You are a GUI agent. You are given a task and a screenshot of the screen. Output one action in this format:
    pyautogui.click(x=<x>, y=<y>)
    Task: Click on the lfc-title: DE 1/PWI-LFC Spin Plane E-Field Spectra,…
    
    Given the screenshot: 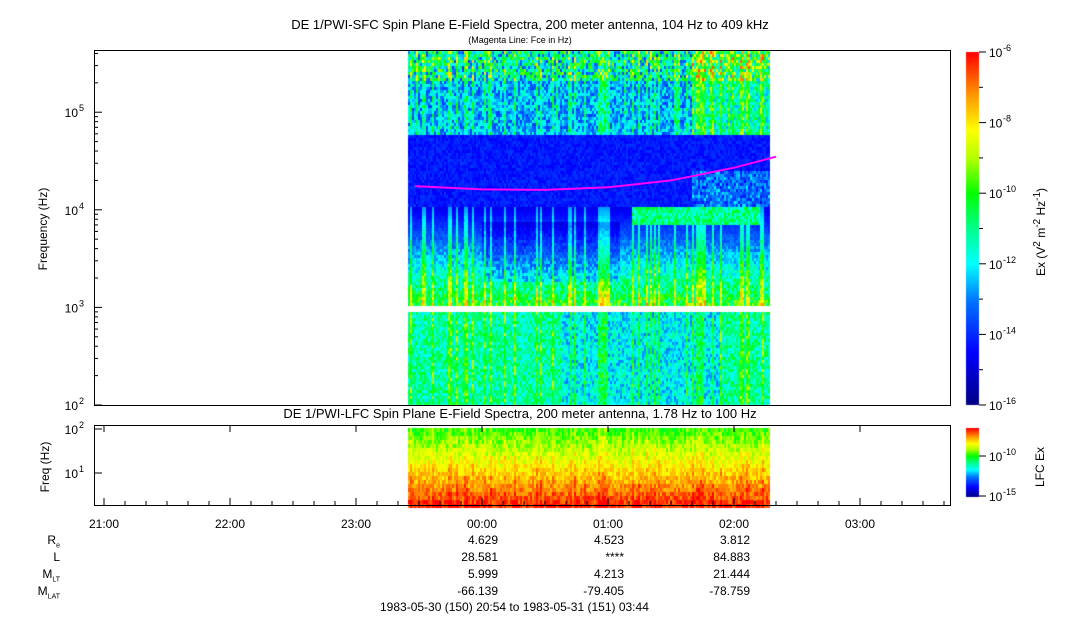 What is the action you would take?
    pyautogui.click(x=520, y=413)
    